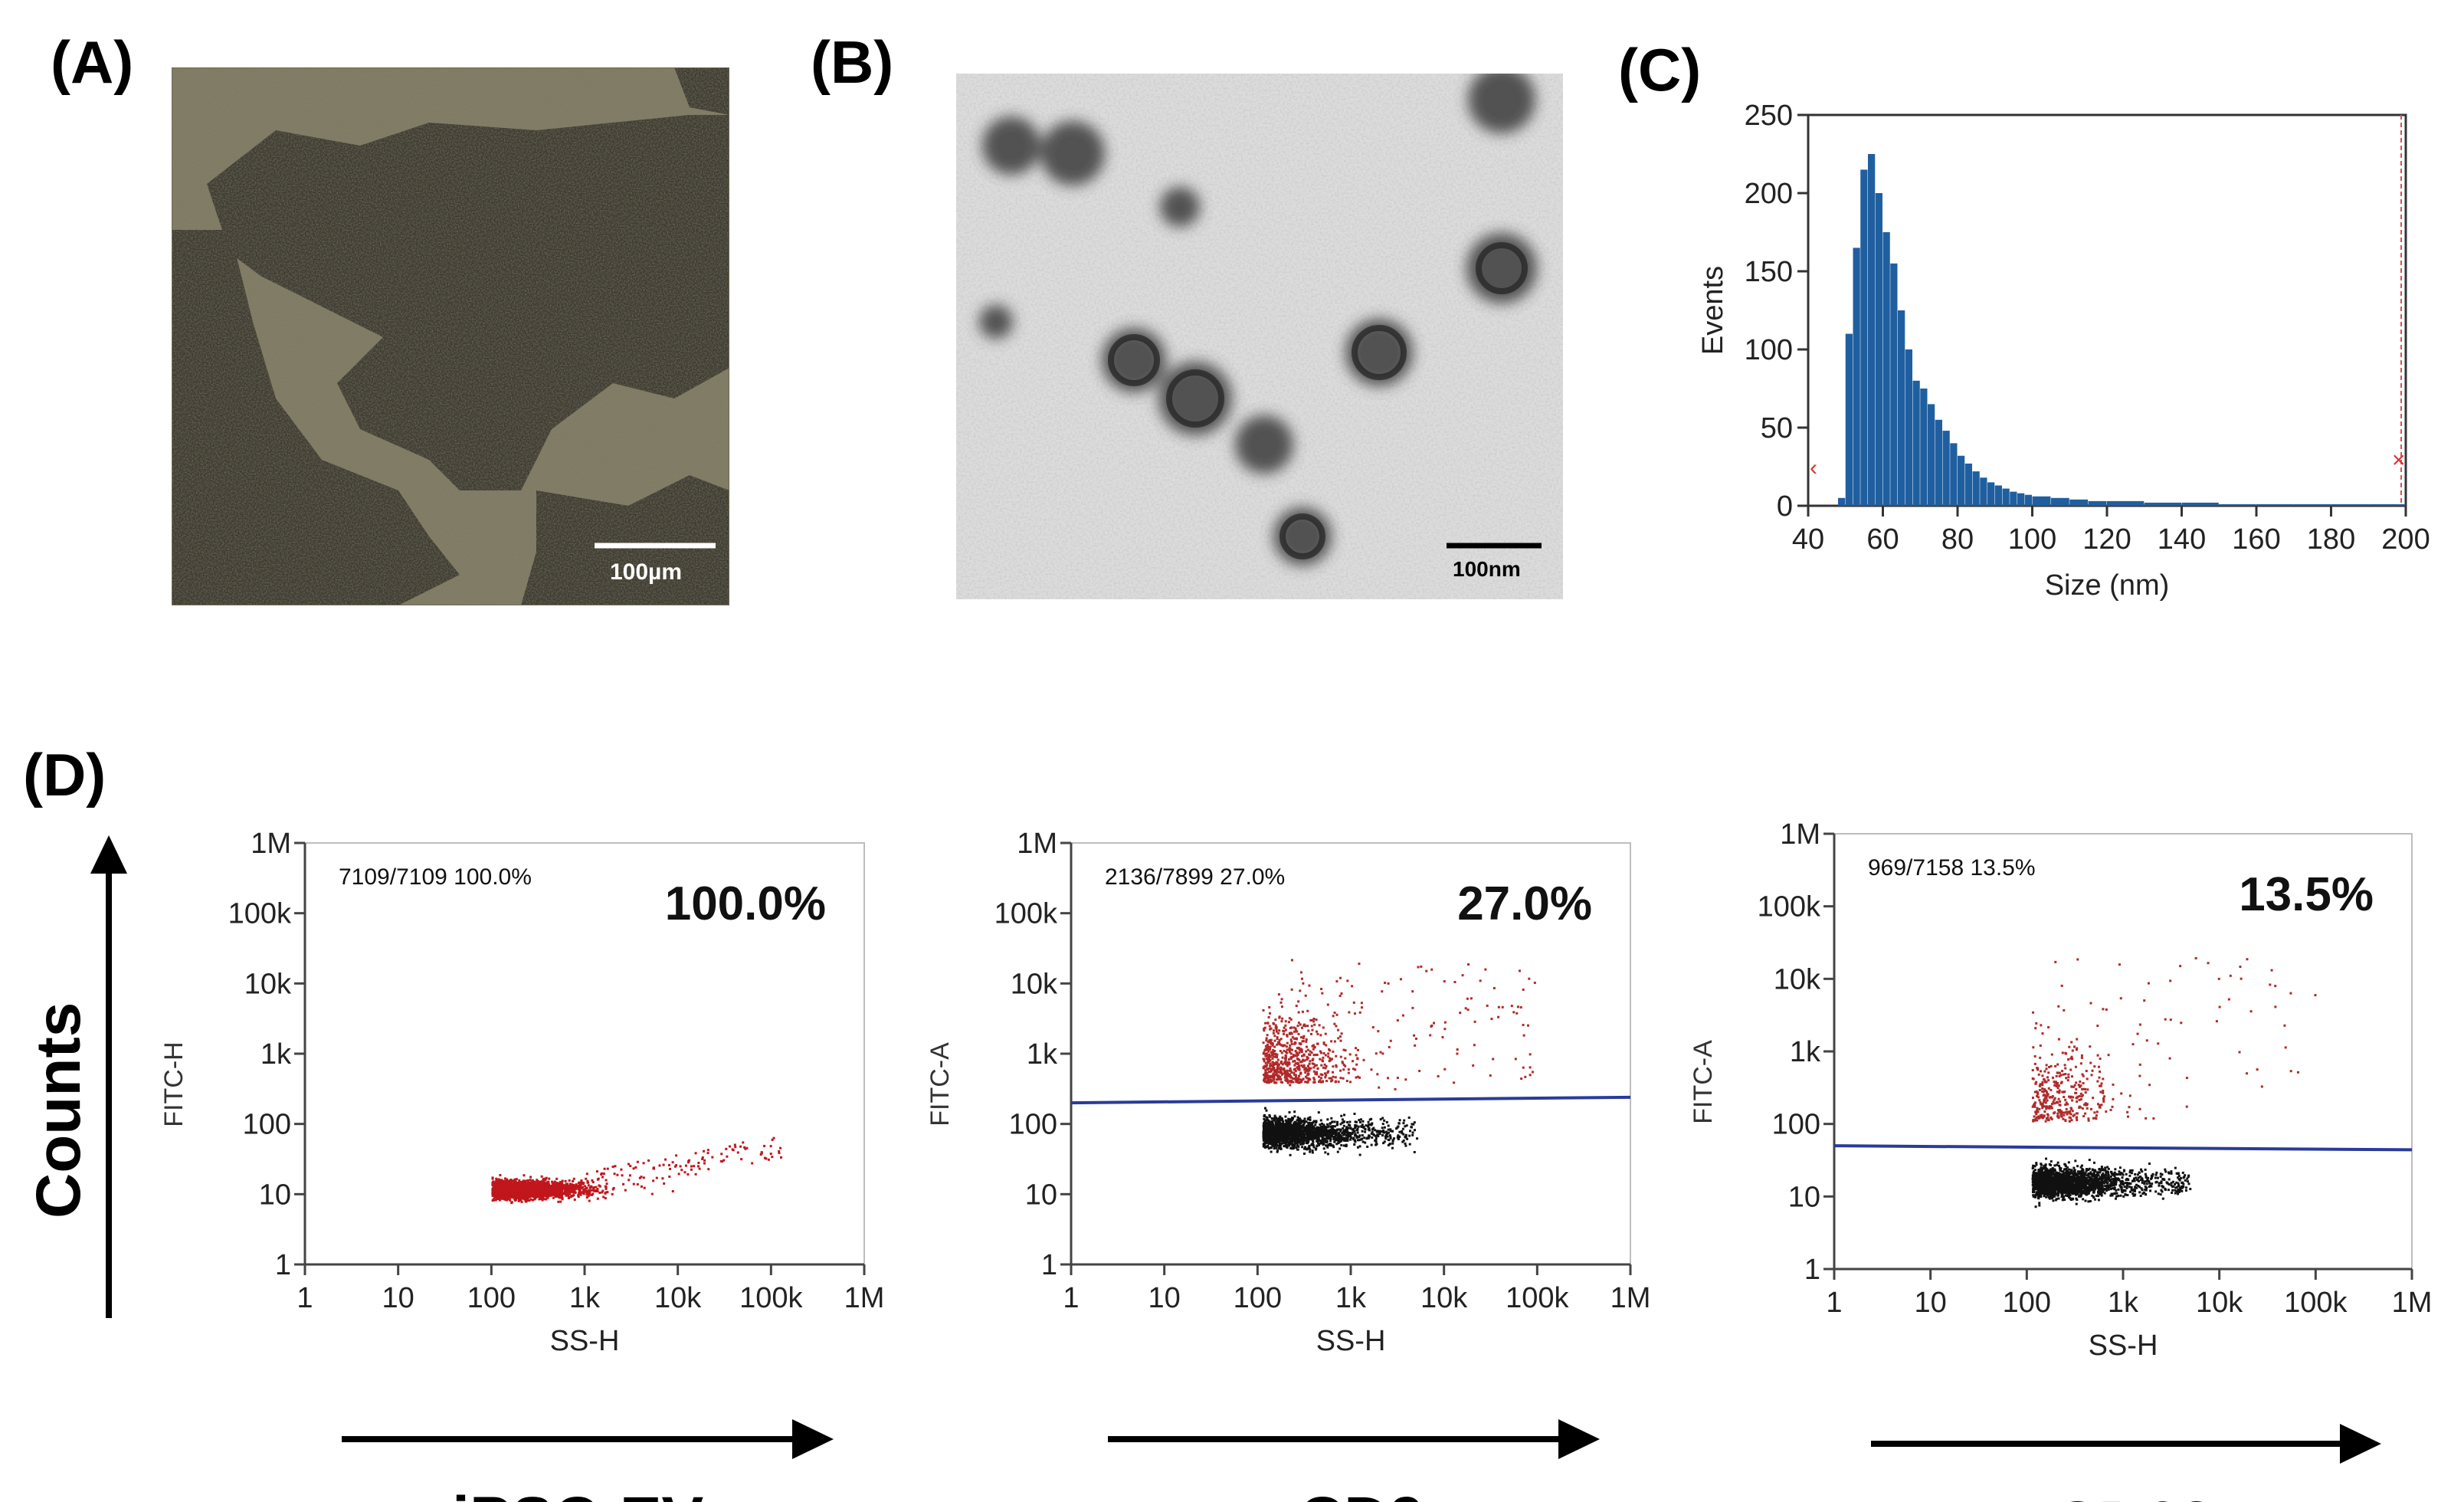 Image resolution: width=2464 pixels, height=1502 pixels. Describe the element at coordinates (646, 572) in the screenshot. I see `scale-bar-a-label: 100µm` at that location.